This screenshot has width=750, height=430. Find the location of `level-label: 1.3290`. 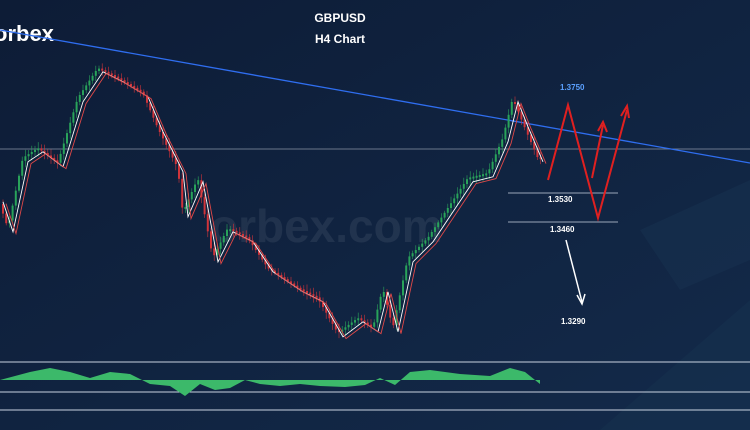

level-label: 1.3290 is located at coordinates (573, 321).